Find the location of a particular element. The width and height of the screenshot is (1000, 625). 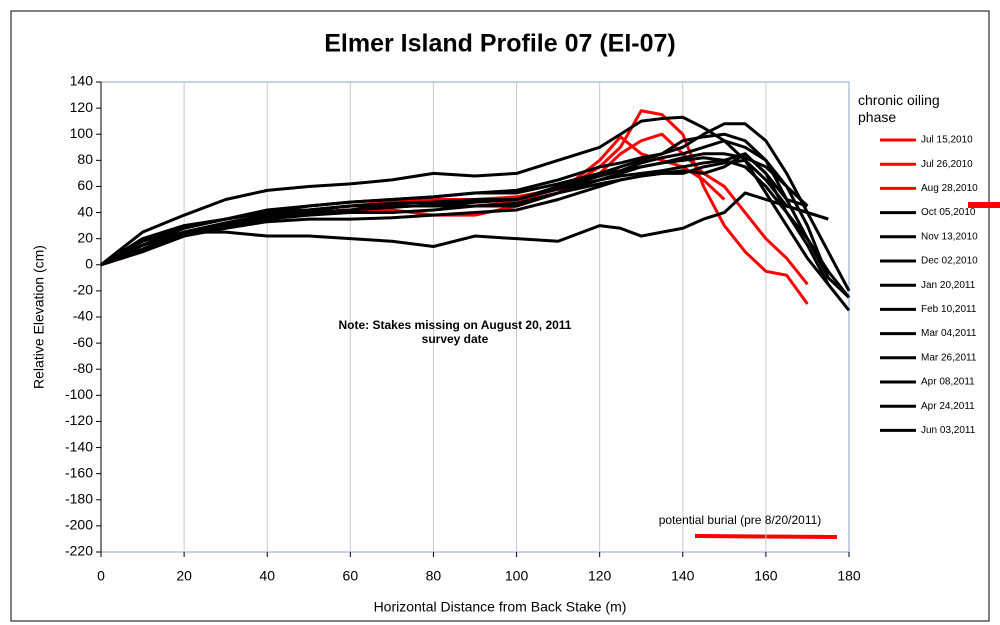

x-tick-label: 140 is located at coordinates (683, 576).